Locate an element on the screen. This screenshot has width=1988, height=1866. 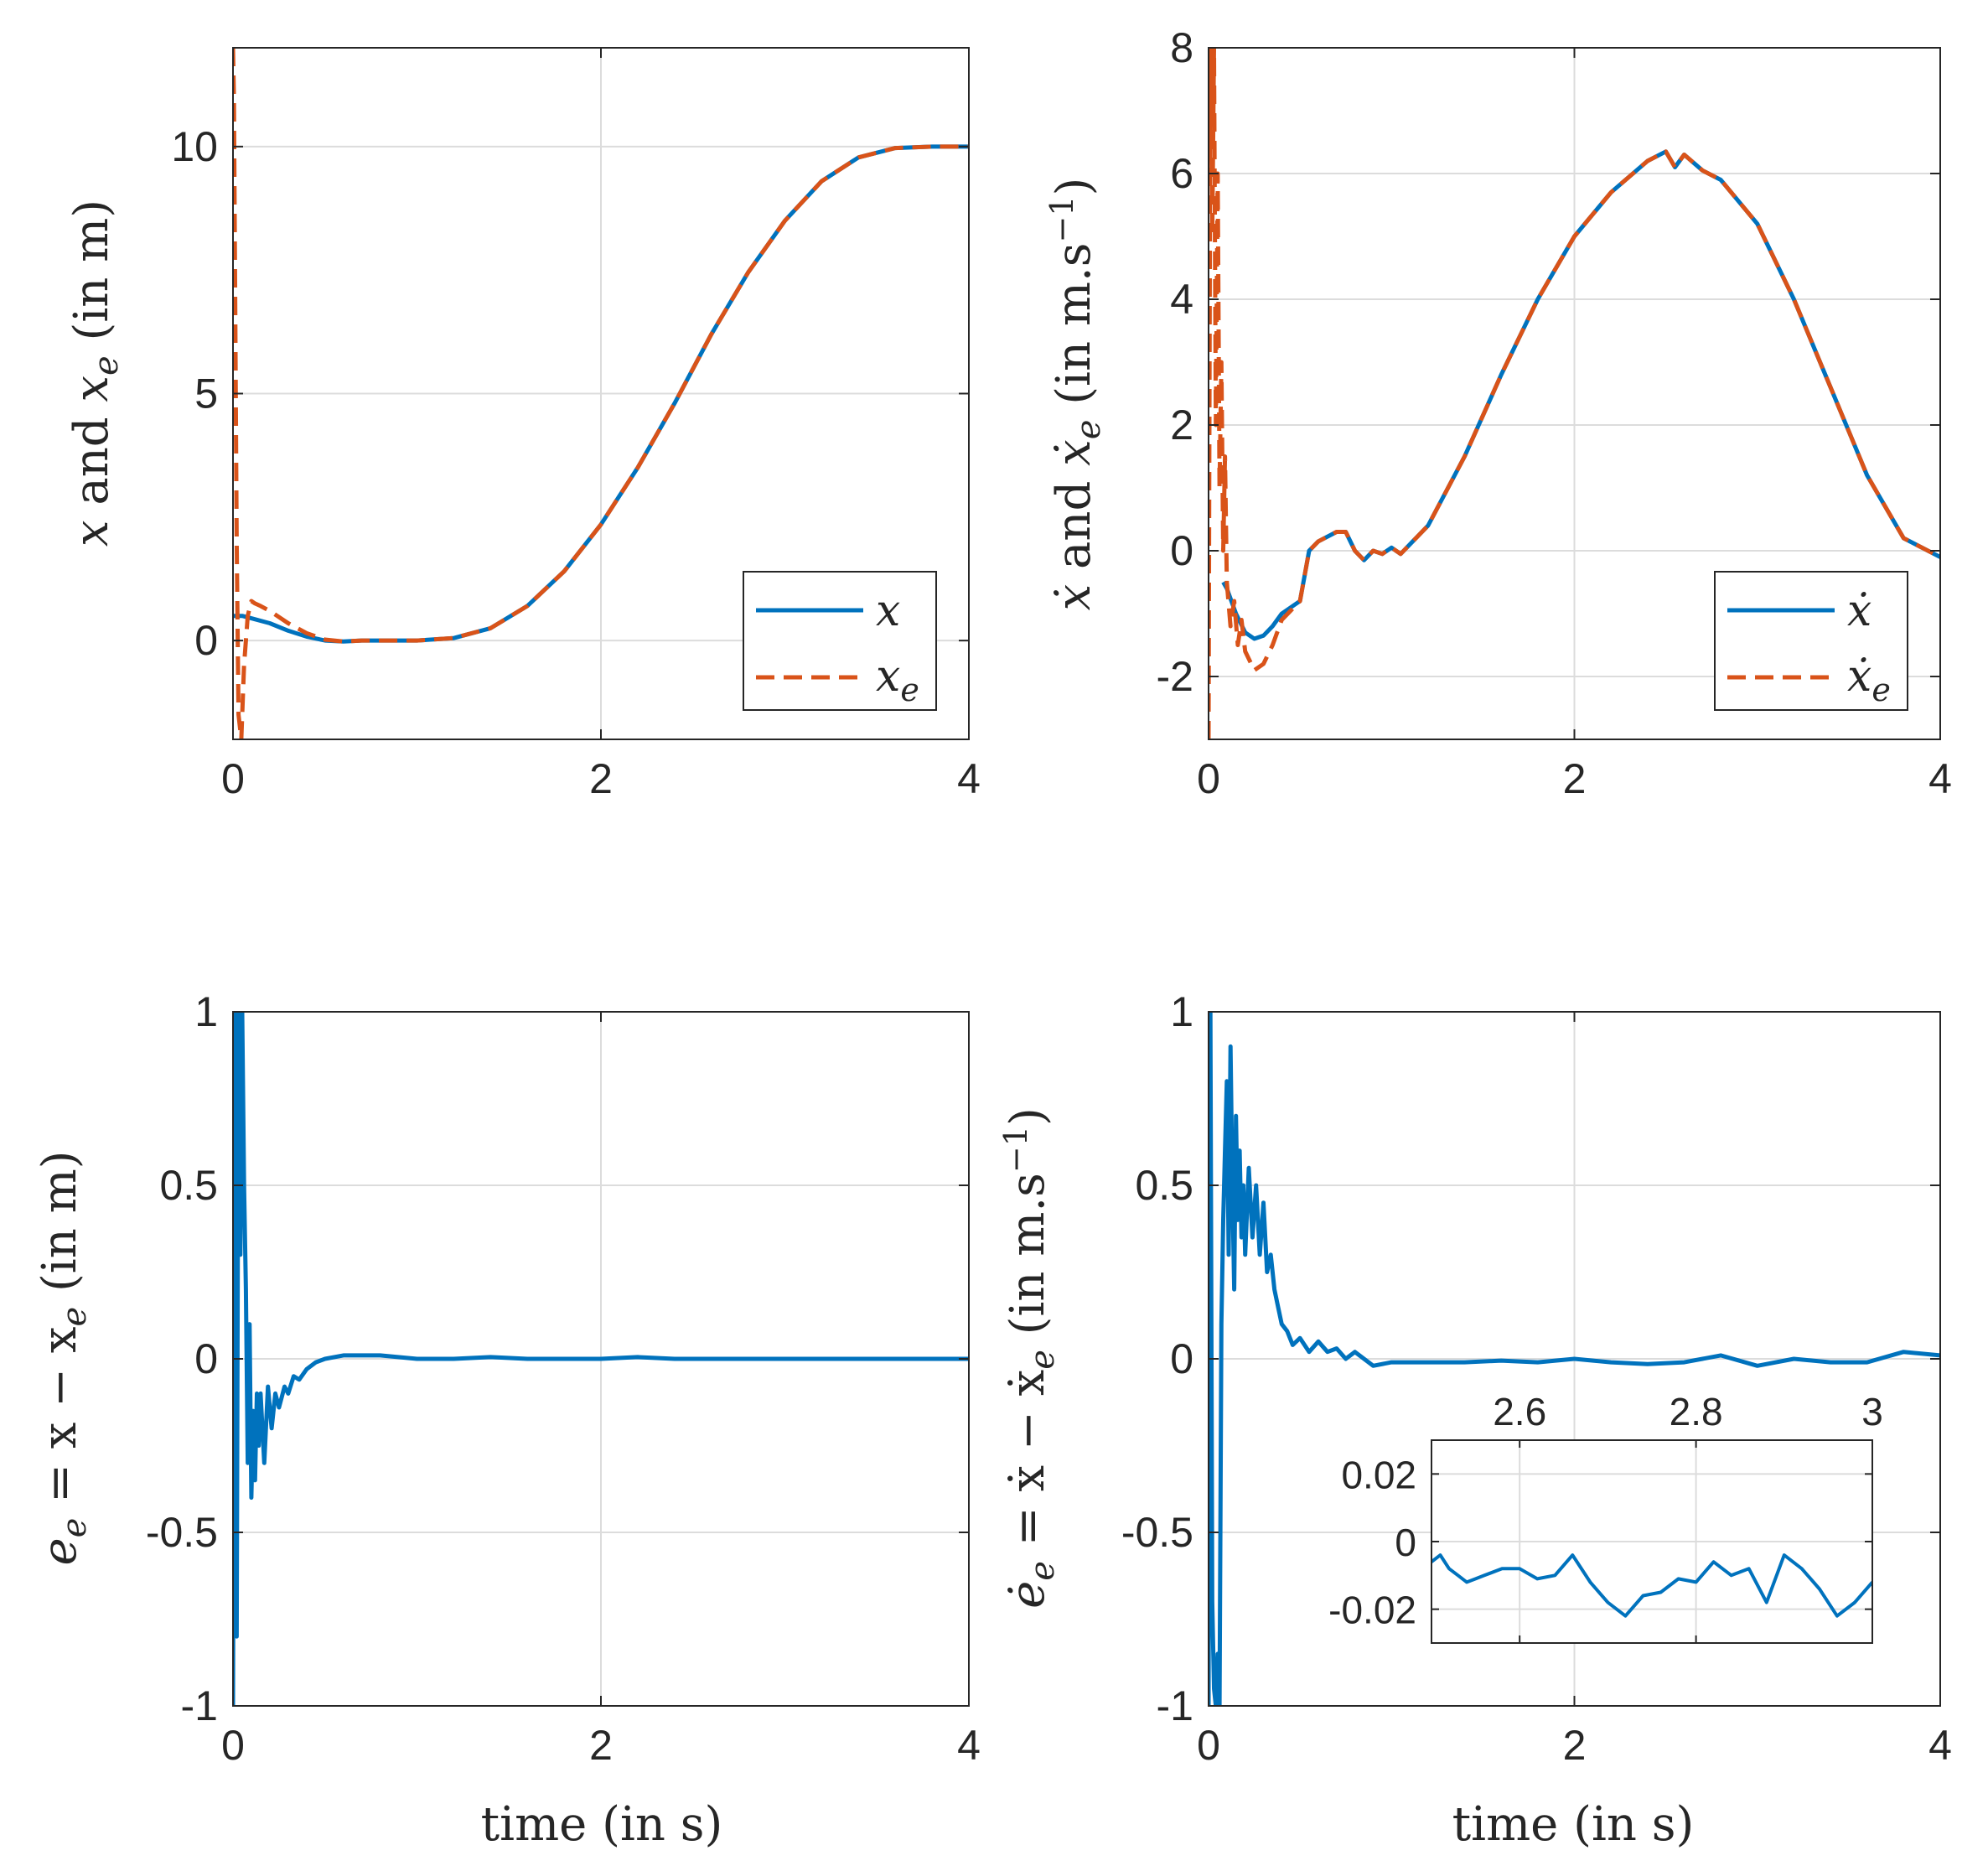
inset-chart: 2.6 2.8 3 -0.02 0 0.02 is located at coordinates (1605, 1517).